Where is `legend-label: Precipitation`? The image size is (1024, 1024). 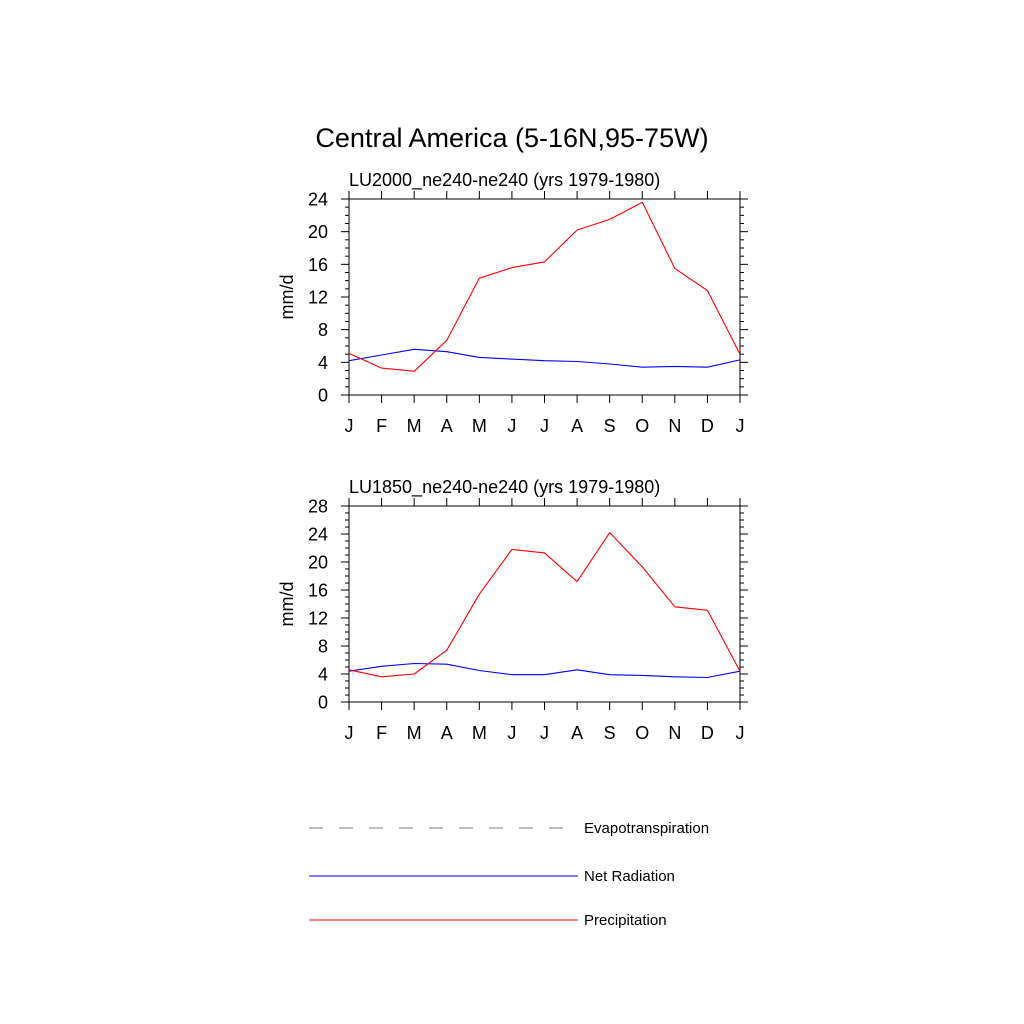
legend-label: Precipitation is located at coordinates (625, 920).